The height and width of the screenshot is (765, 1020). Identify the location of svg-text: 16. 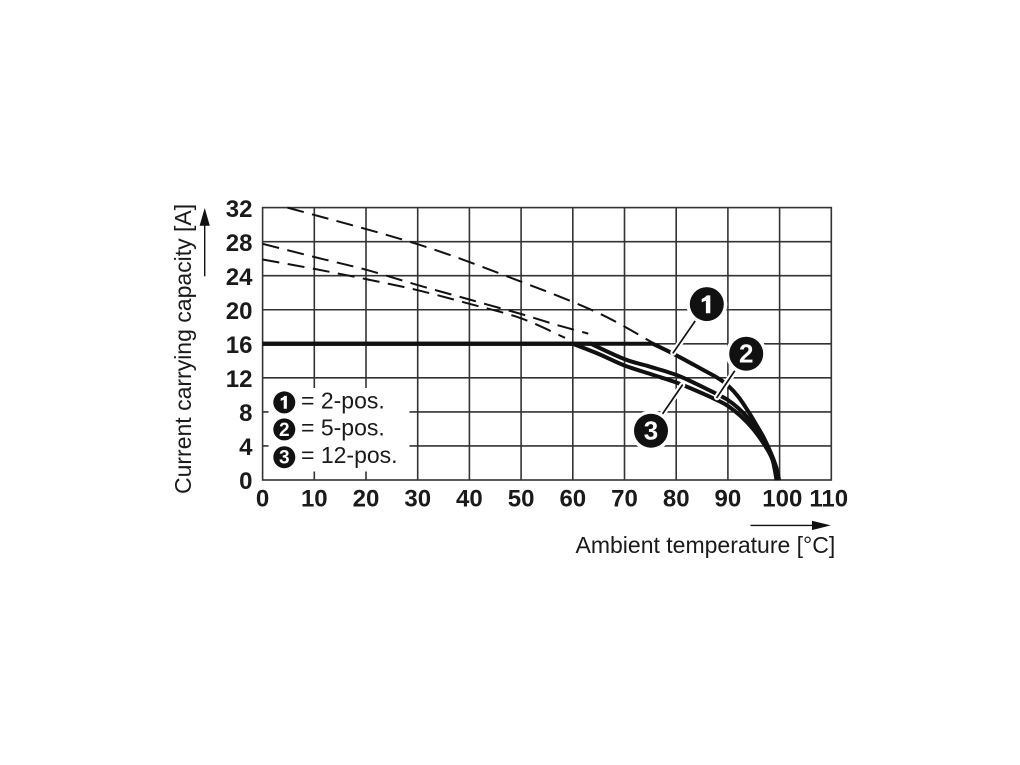
(239, 345).